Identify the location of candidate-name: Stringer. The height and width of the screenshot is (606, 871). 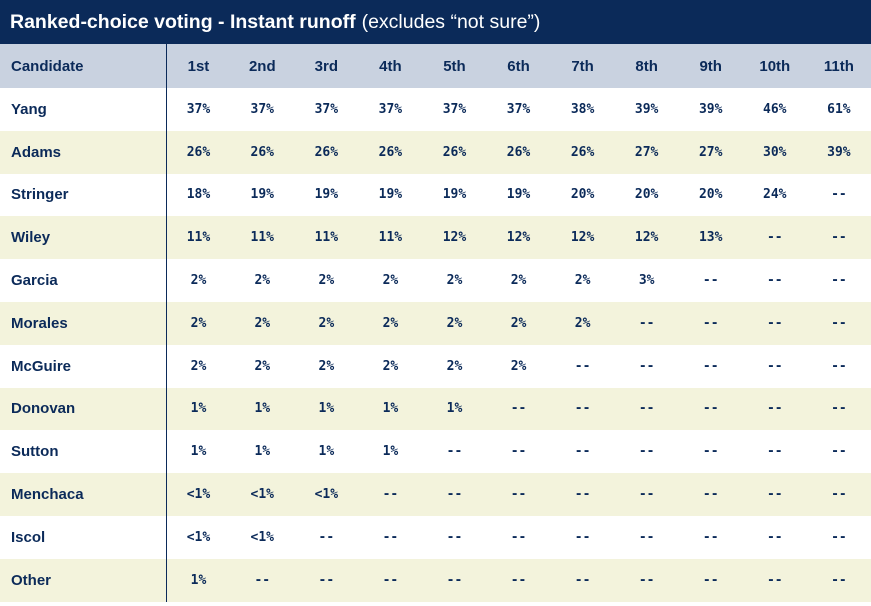
(83, 195).